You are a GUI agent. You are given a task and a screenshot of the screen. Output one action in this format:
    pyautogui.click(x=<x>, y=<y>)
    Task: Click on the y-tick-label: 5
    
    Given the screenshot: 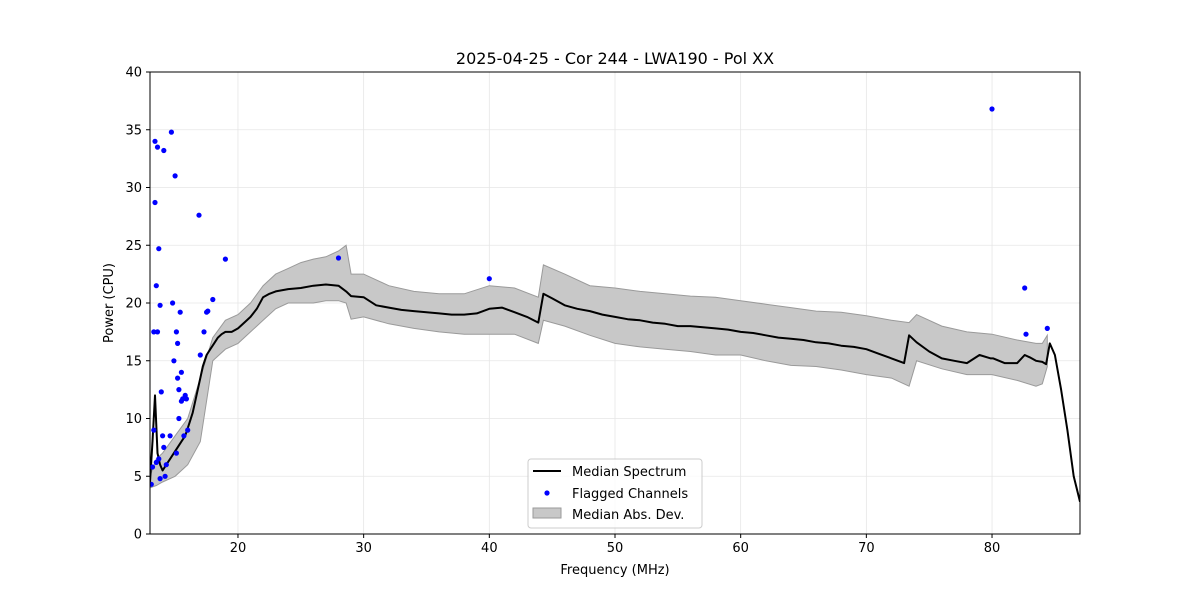 What is the action you would take?
    pyautogui.click(x=138, y=477)
    